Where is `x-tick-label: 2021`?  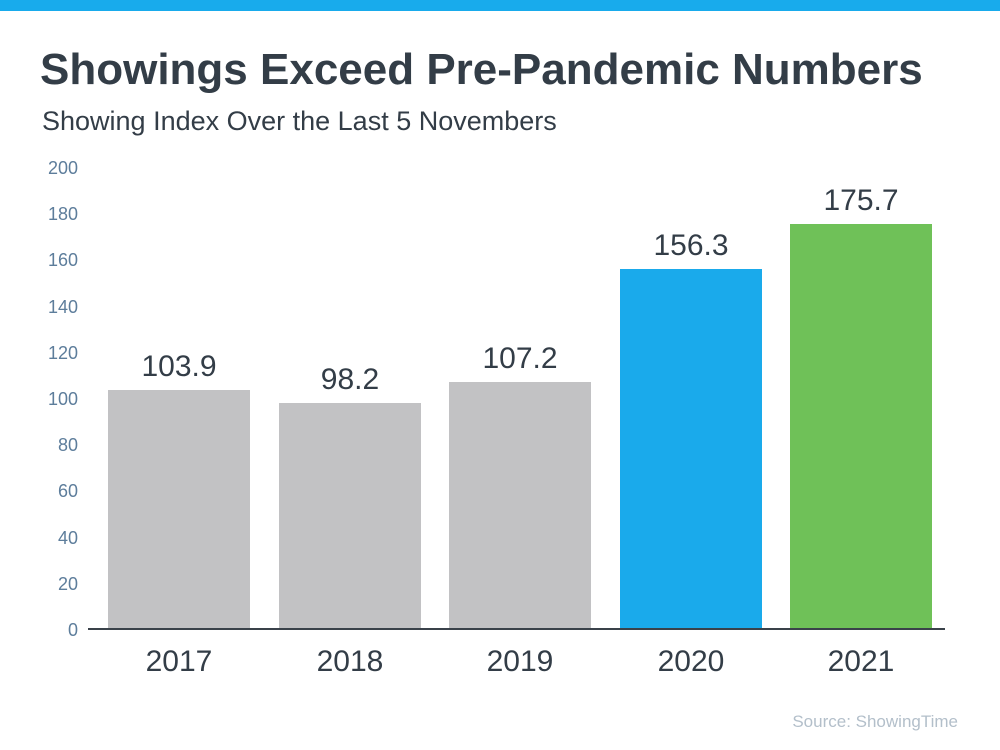
x-tick-label: 2021 is located at coordinates (861, 661).